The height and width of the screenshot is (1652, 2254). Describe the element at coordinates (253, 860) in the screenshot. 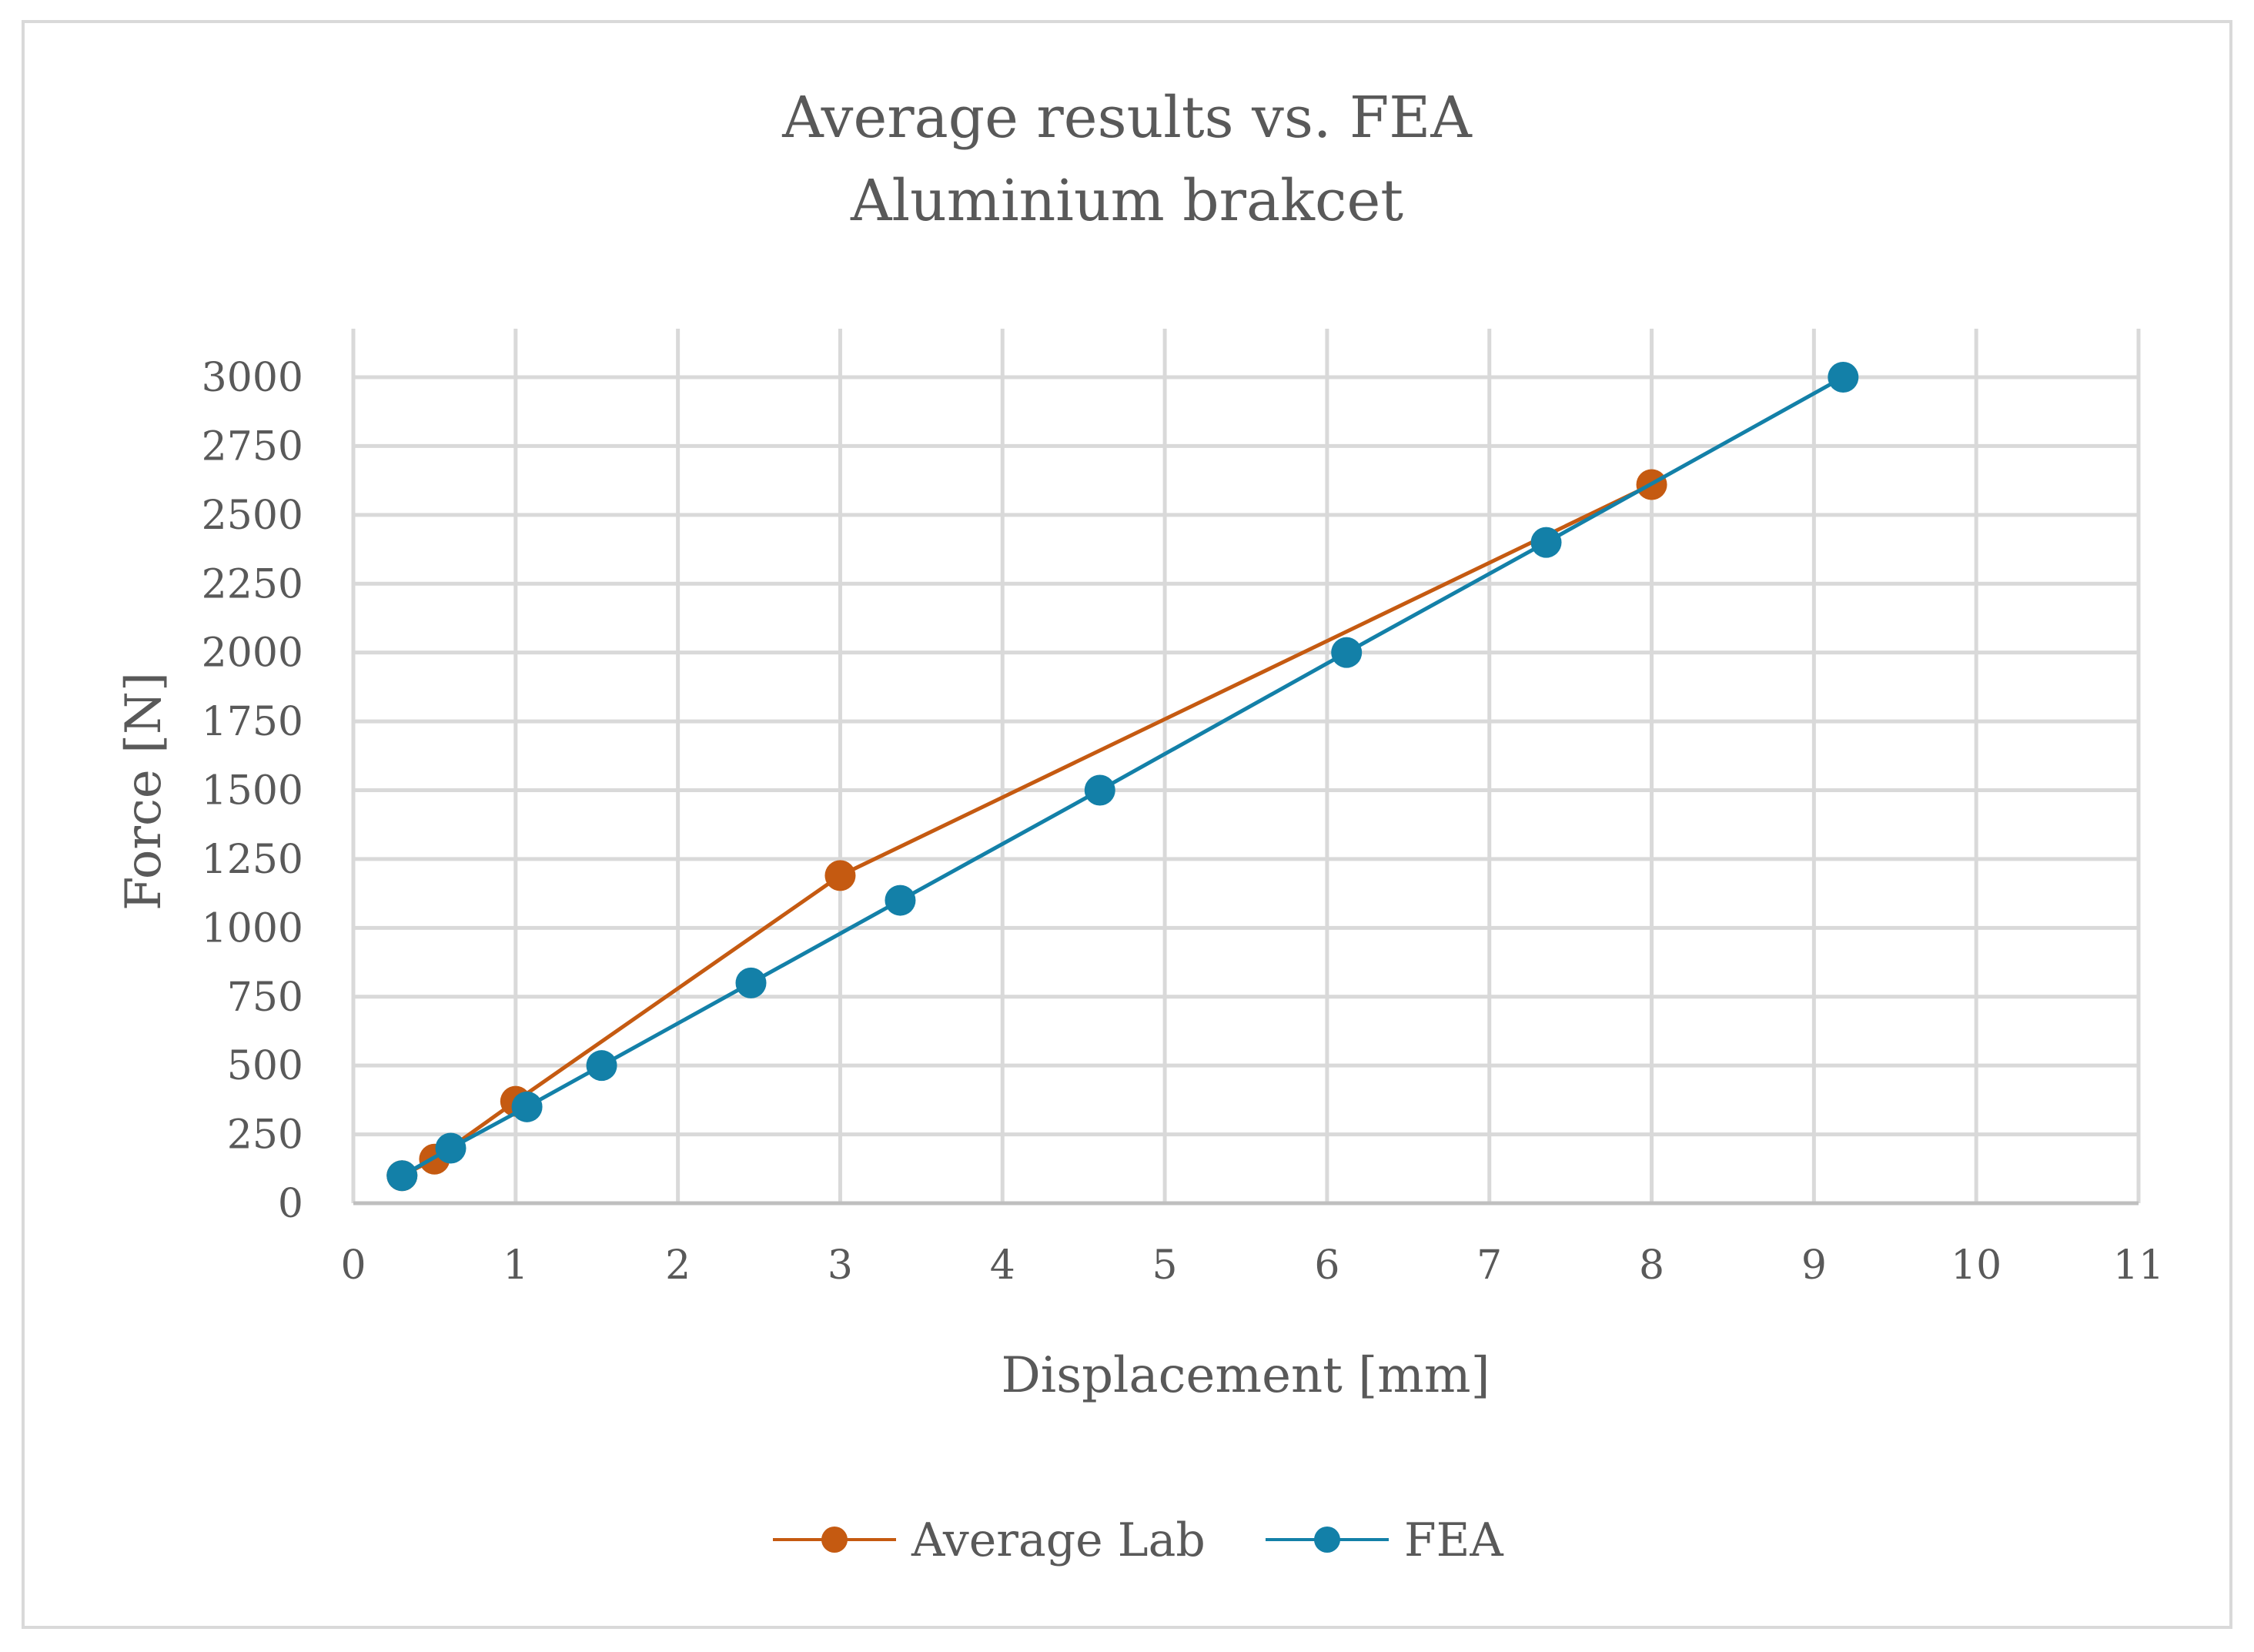

I see `y-tick-label: 1250` at that location.